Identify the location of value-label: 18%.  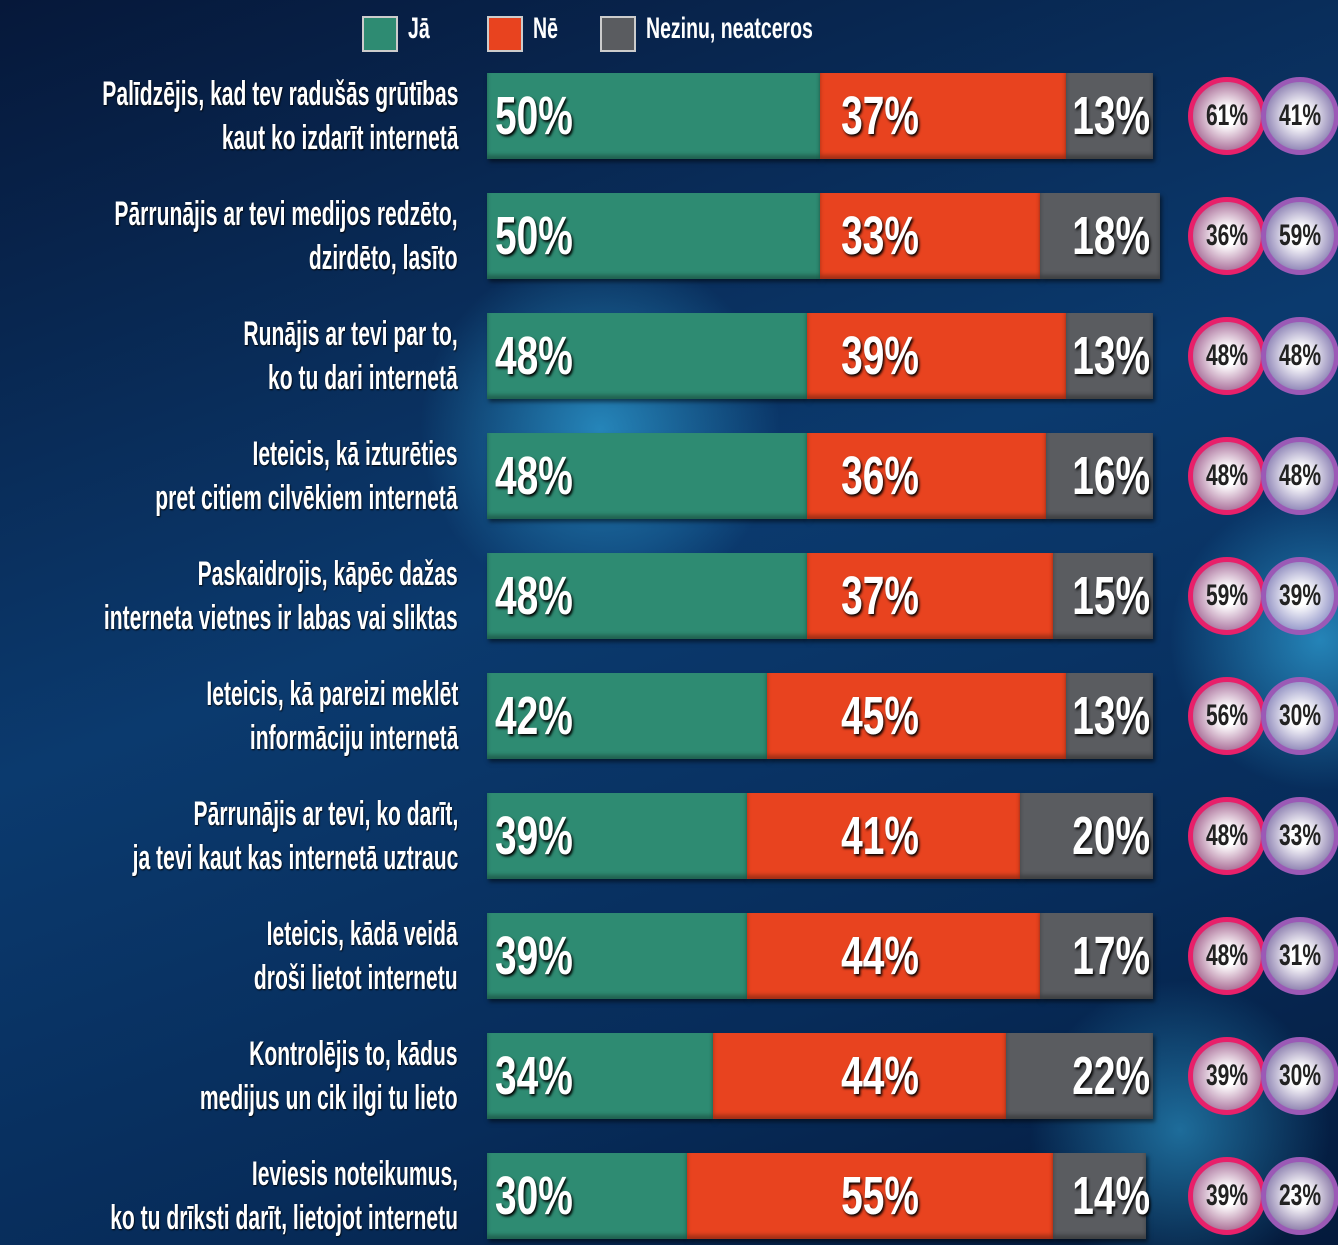
(1111, 236).